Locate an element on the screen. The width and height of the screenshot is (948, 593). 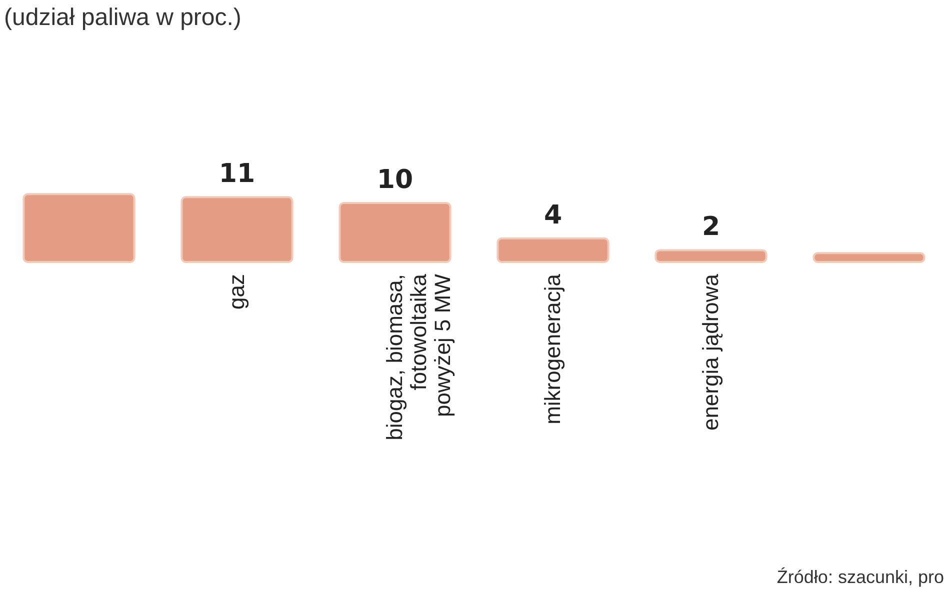
x-tick-label: biogaz, biomasa, fotowoltaika powyżej 5 MW is located at coordinates (418, 356).